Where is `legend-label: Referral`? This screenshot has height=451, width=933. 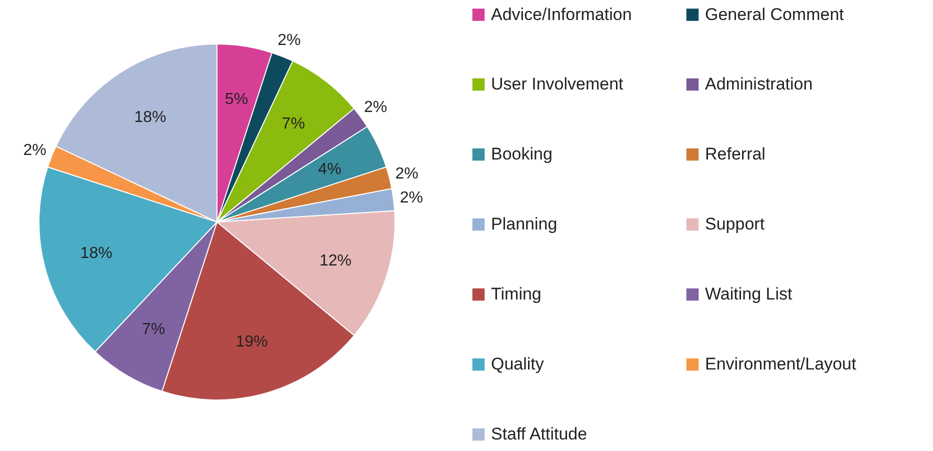
legend-label: Referral is located at coordinates (735, 154).